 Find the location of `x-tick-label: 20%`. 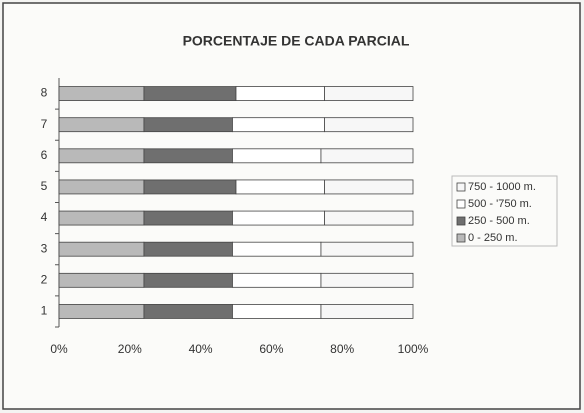

x-tick-label: 20% is located at coordinates (130, 349).